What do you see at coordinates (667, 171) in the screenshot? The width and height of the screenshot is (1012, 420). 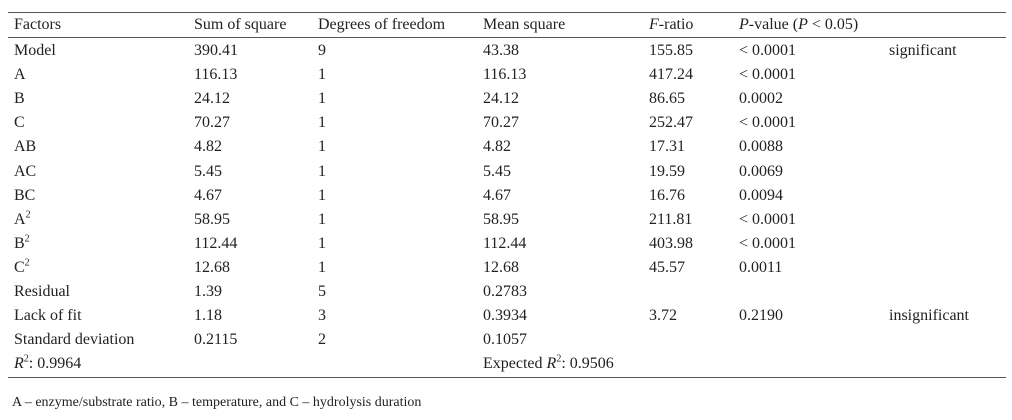 I see `f-ratio-cell: 19.59` at bounding box center [667, 171].